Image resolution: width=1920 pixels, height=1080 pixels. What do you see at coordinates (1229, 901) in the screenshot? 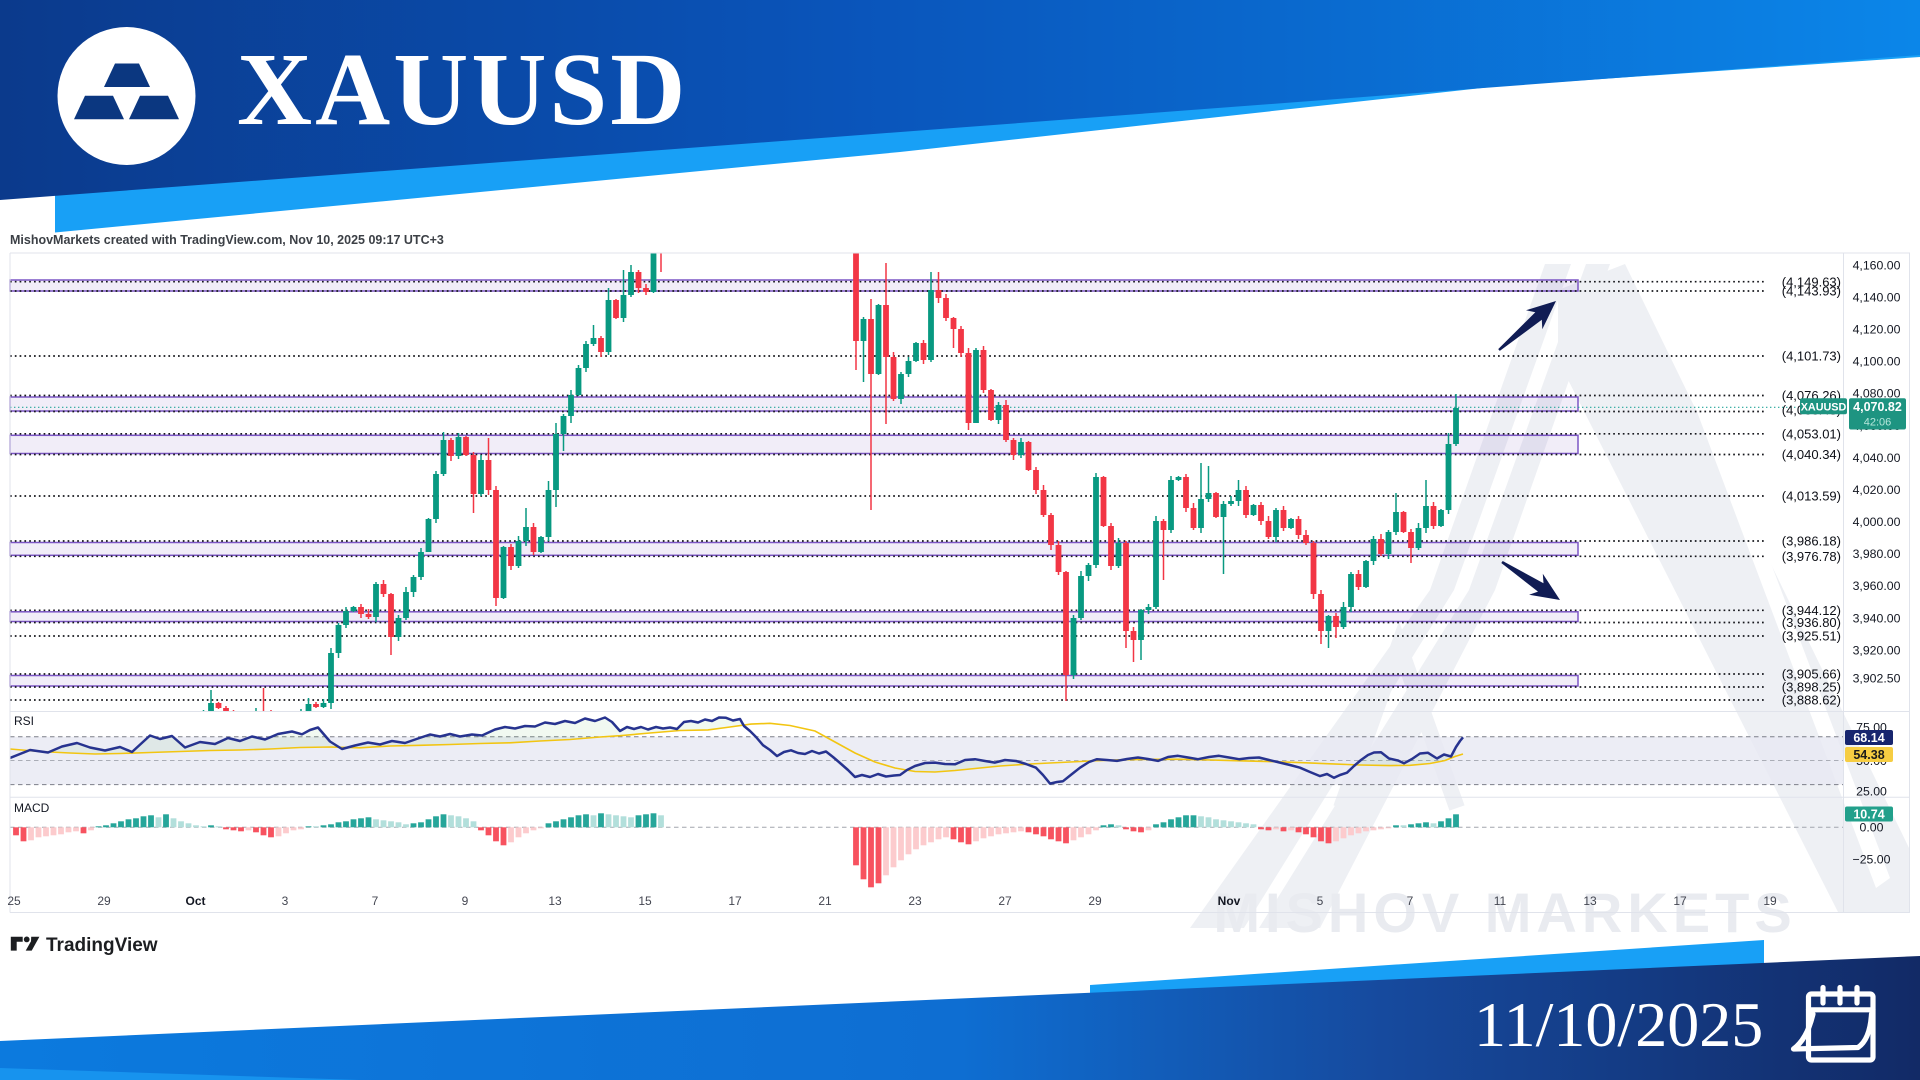
I see `svg-text: Nov` at bounding box center [1229, 901].